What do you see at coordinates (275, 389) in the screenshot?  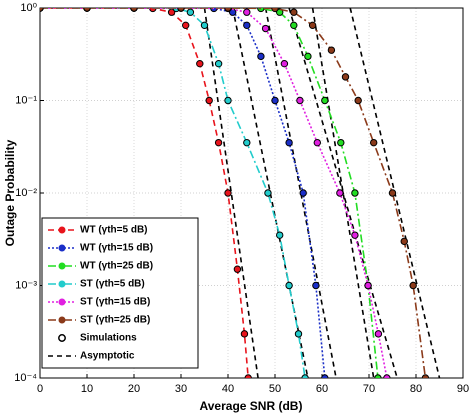 I see `x-tick-label: 50` at bounding box center [275, 389].